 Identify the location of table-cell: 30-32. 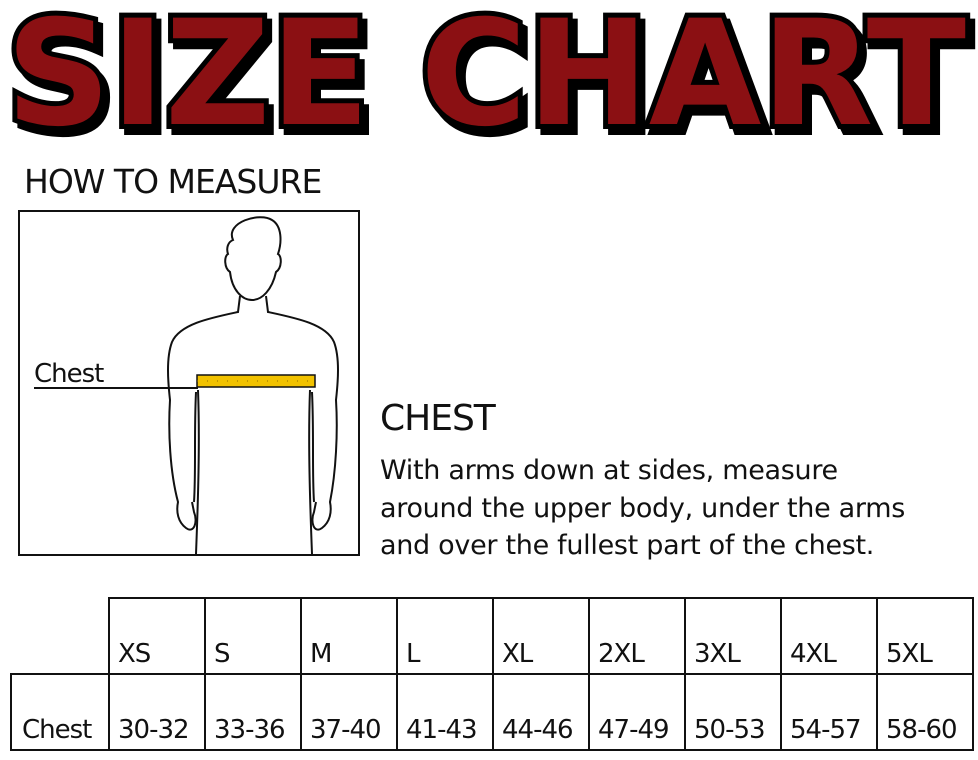
(157, 712).